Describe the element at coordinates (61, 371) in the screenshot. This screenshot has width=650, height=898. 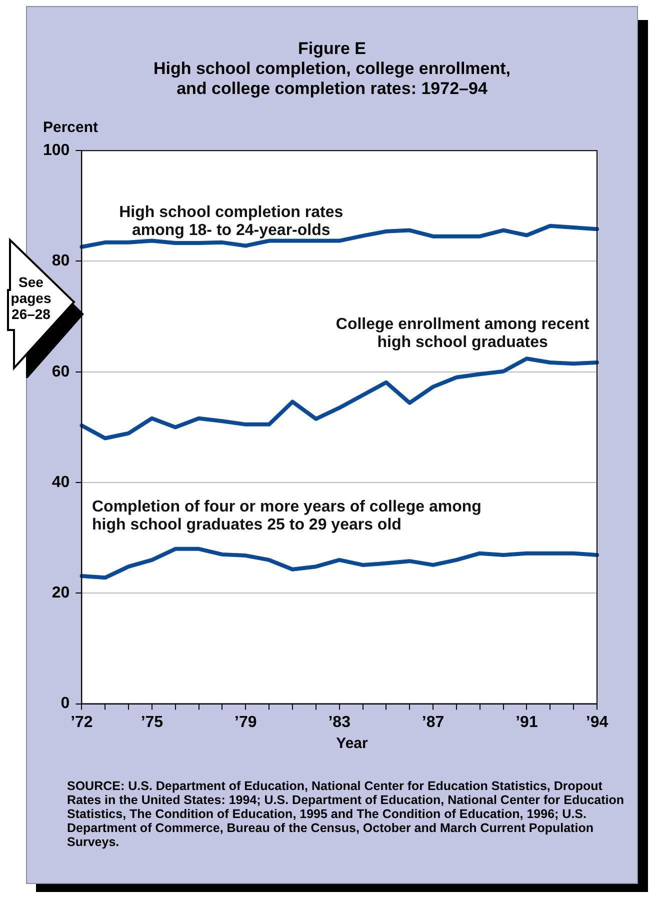
I see `y-tick-label: 60` at that location.